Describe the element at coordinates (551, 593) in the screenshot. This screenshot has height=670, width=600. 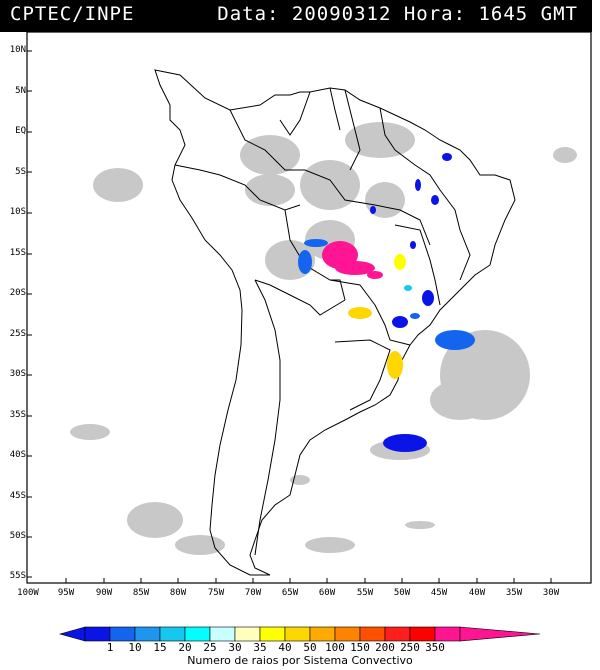
I see `lon-label-30w: 30W` at that location.